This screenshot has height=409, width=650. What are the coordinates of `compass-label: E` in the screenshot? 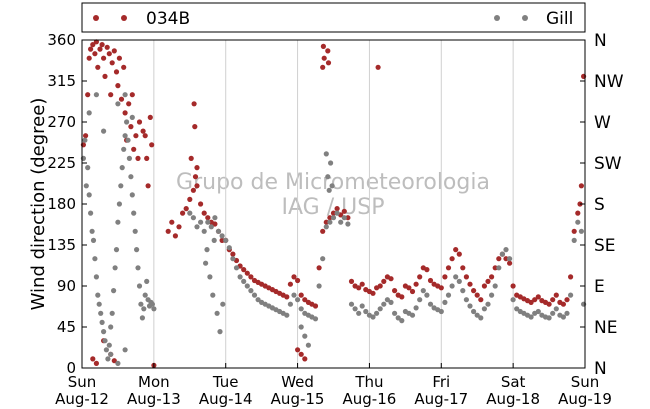 It's located at (599, 287).